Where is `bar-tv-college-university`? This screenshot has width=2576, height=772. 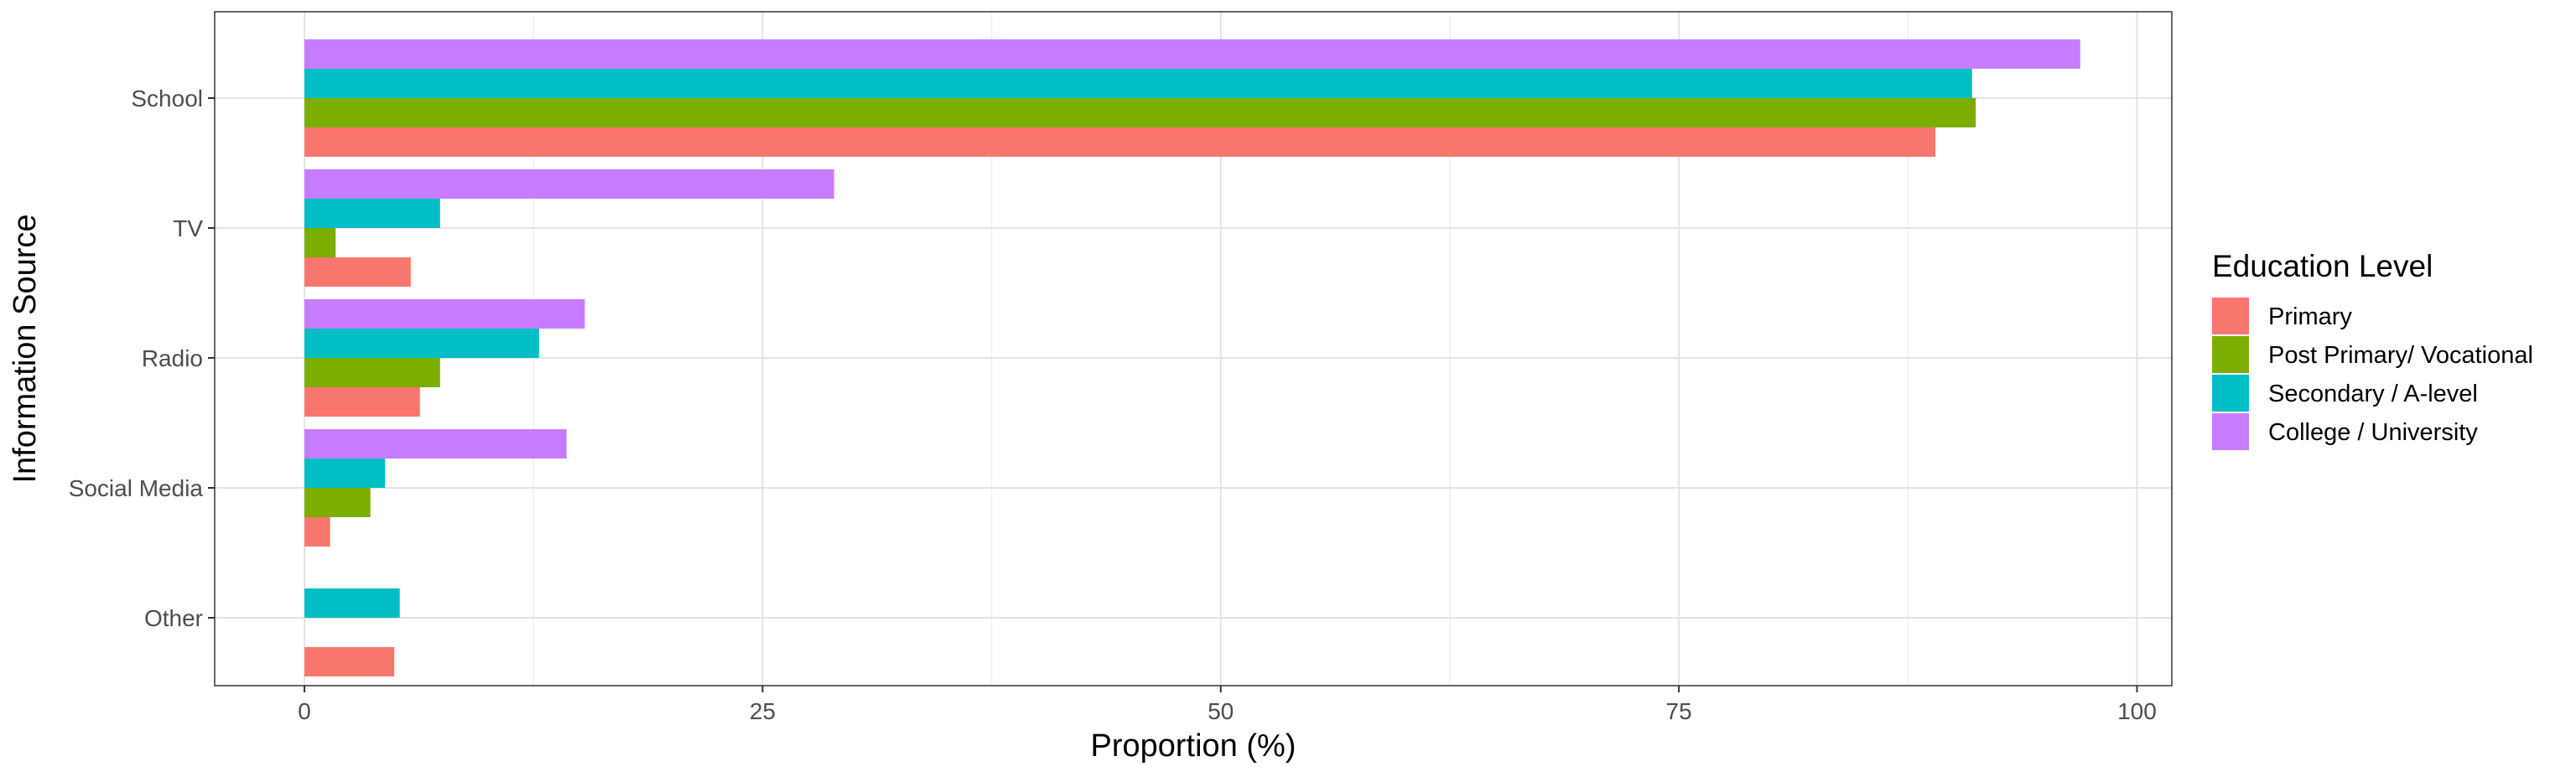 bar-tv-college-university is located at coordinates (569, 184).